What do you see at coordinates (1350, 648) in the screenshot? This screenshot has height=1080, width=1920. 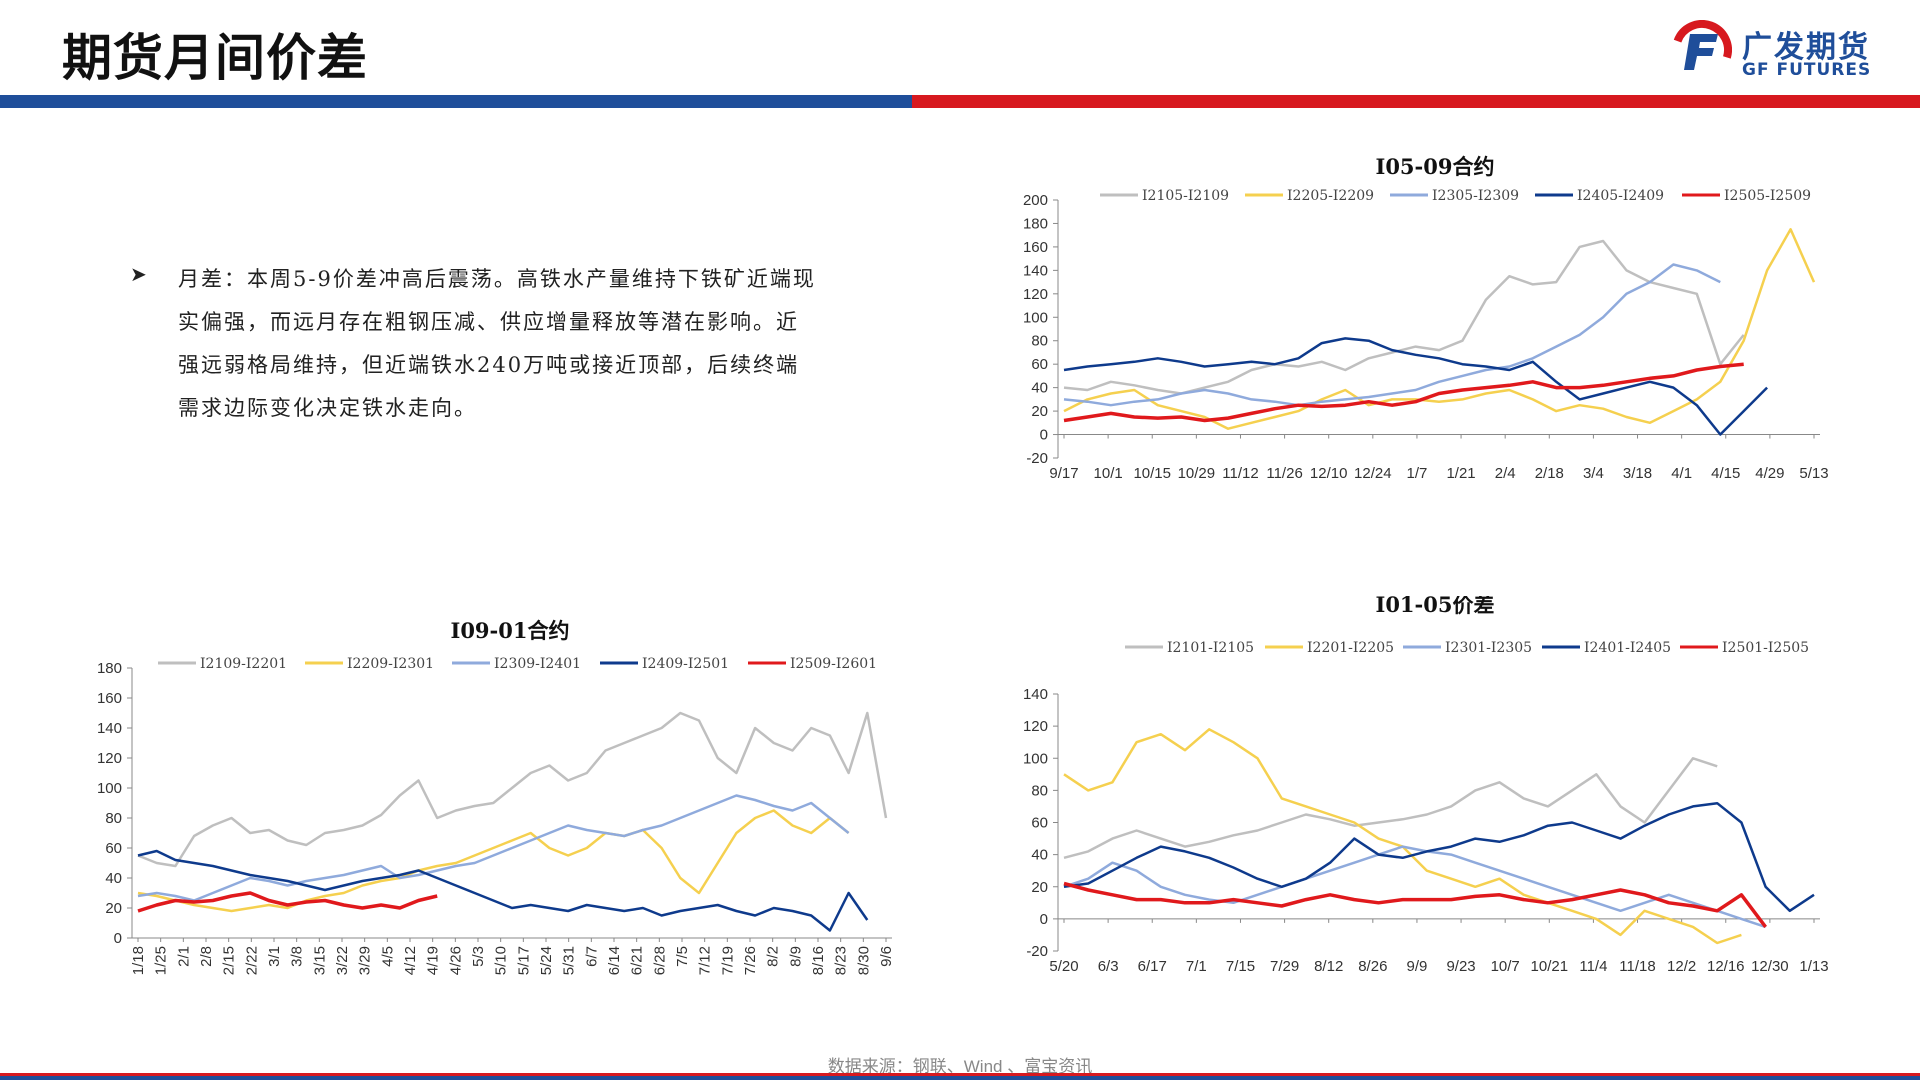 I see `legend-label: I2201-I2205` at bounding box center [1350, 648].